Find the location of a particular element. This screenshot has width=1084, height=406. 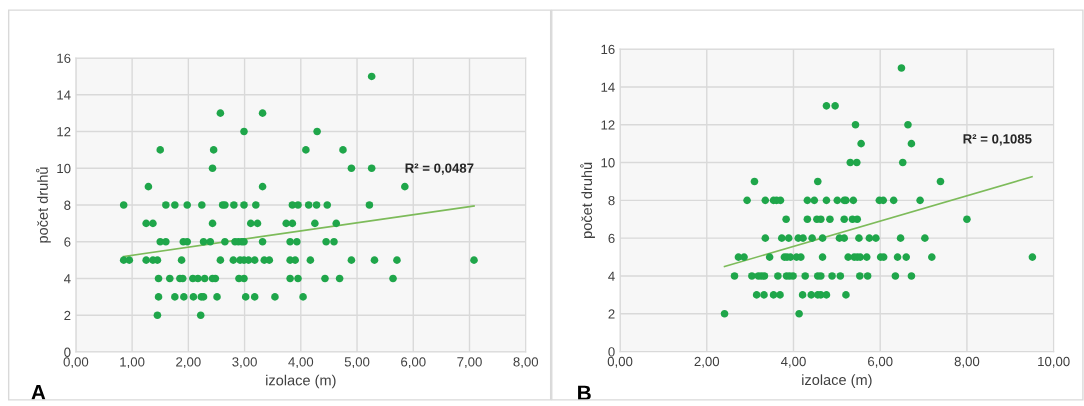

x-tick-label: 1,00 is located at coordinates (132, 363).